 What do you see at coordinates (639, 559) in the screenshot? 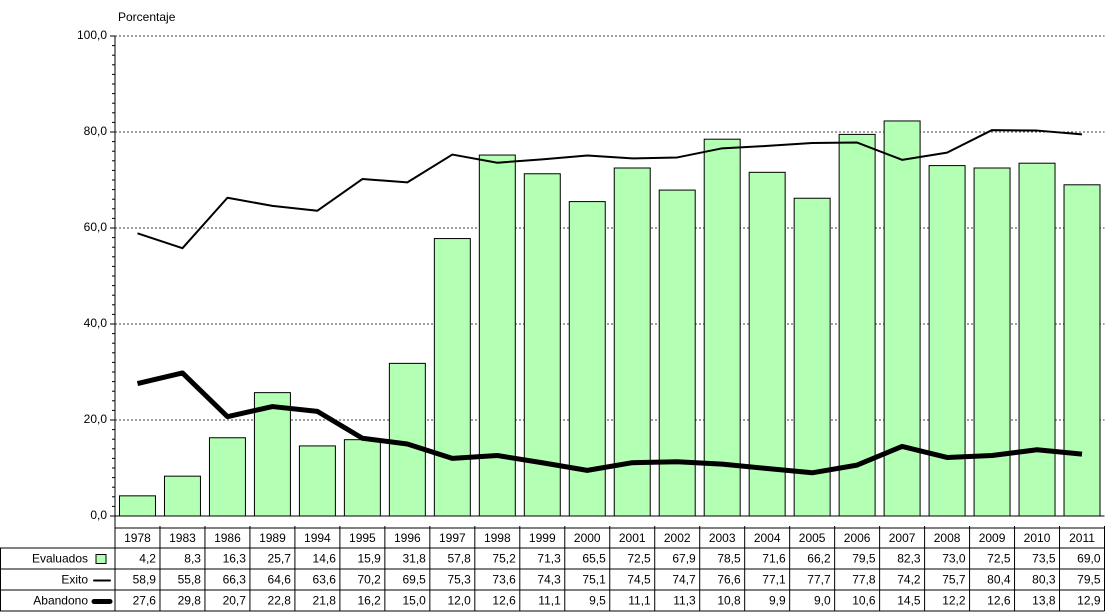
I see `data-label: 72,5` at bounding box center [639, 559].